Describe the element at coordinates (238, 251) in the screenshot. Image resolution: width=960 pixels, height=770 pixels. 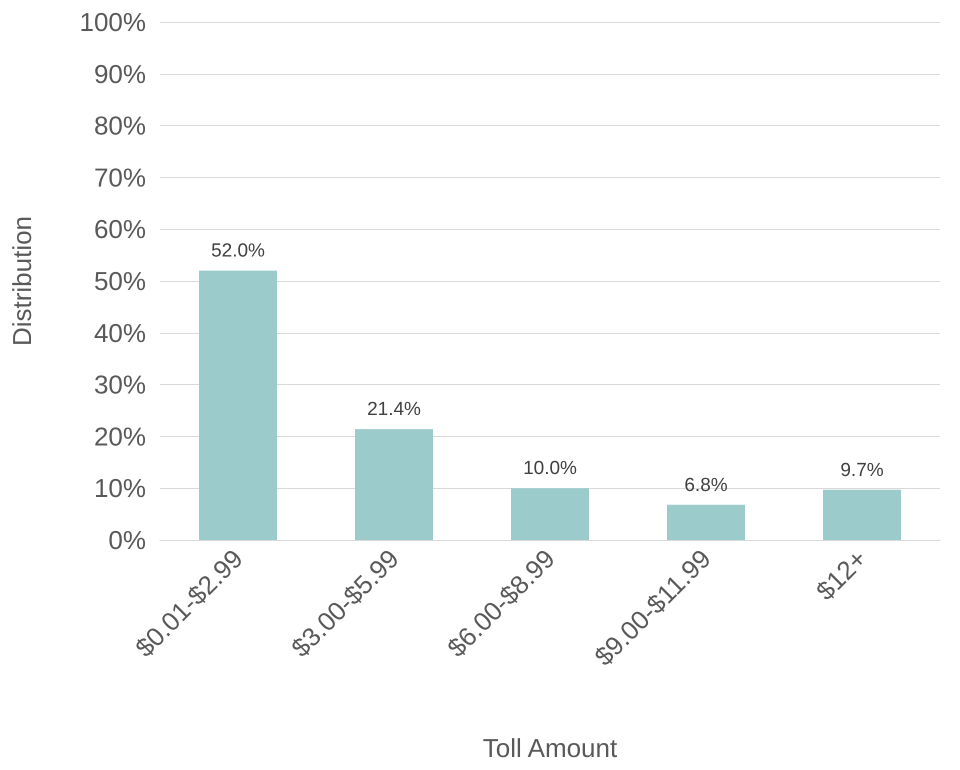
I see `data-label: 52.0%` at that location.